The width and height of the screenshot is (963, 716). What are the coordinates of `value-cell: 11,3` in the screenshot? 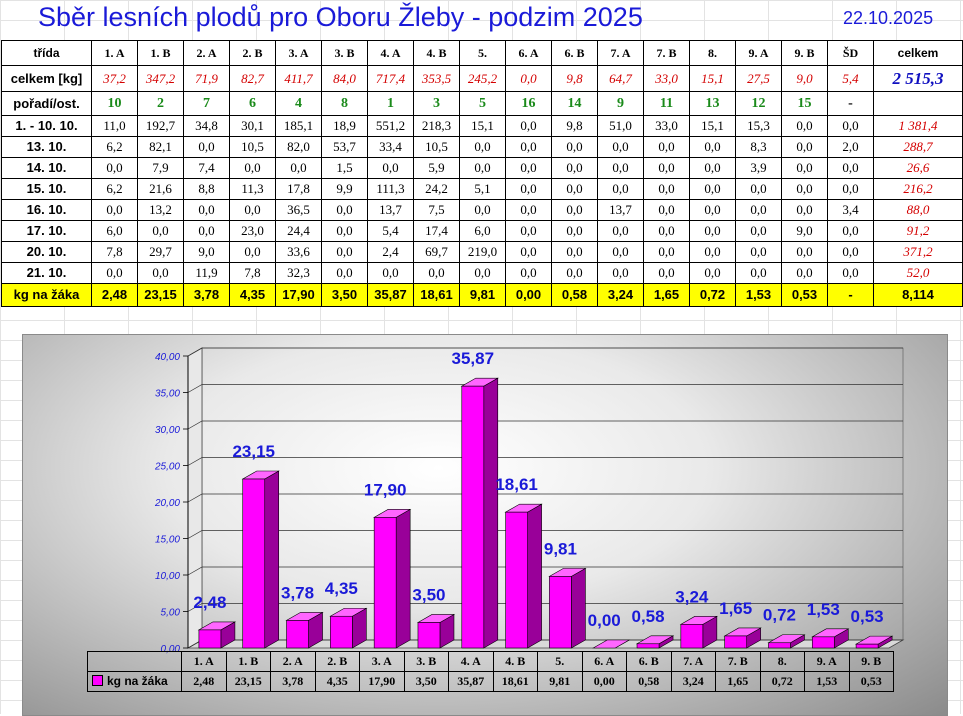 It's located at (252, 189).